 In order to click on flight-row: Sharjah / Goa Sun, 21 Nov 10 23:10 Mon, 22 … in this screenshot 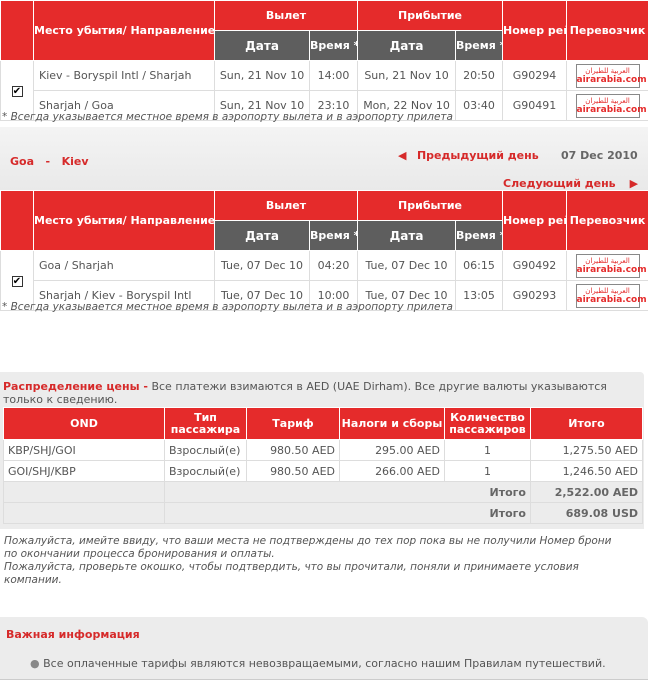, I will do `click(324, 105)`.